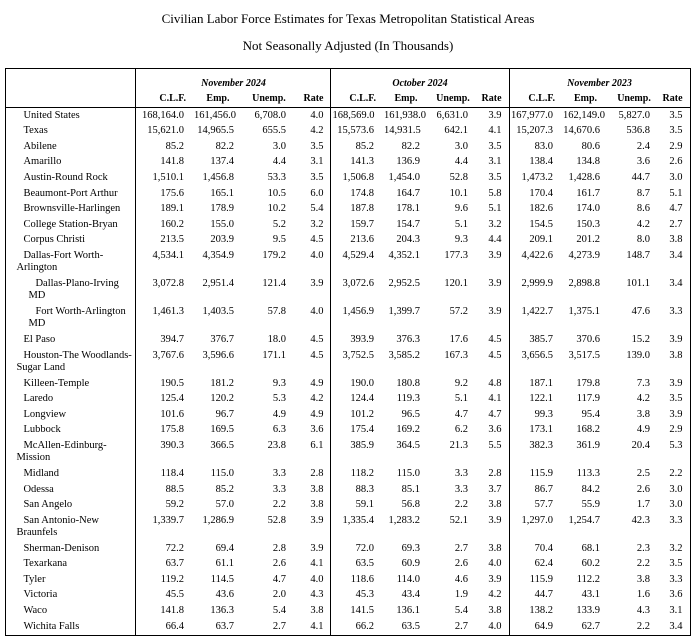  I want to click on value-cell: 64.9, so click(535, 627).